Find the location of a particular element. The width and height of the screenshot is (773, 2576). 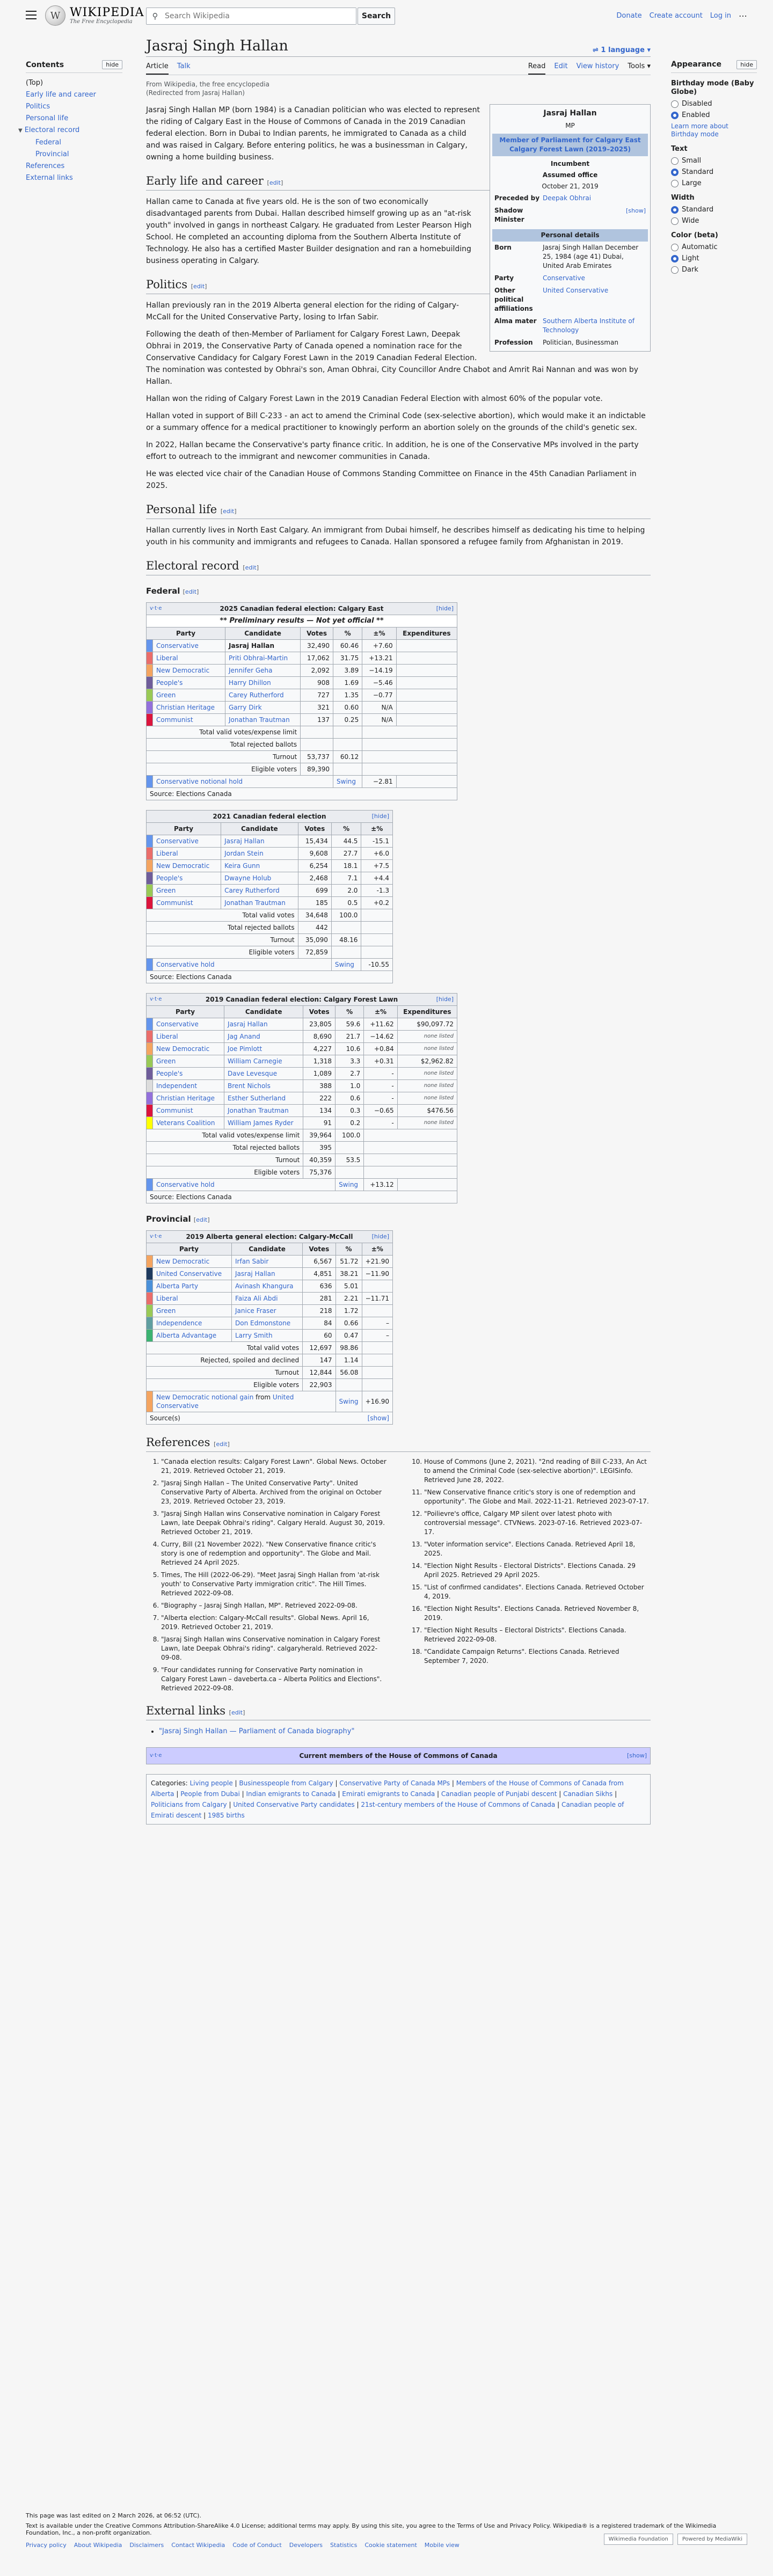

birthday-option-disabled: Disabled is located at coordinates (714, 104).